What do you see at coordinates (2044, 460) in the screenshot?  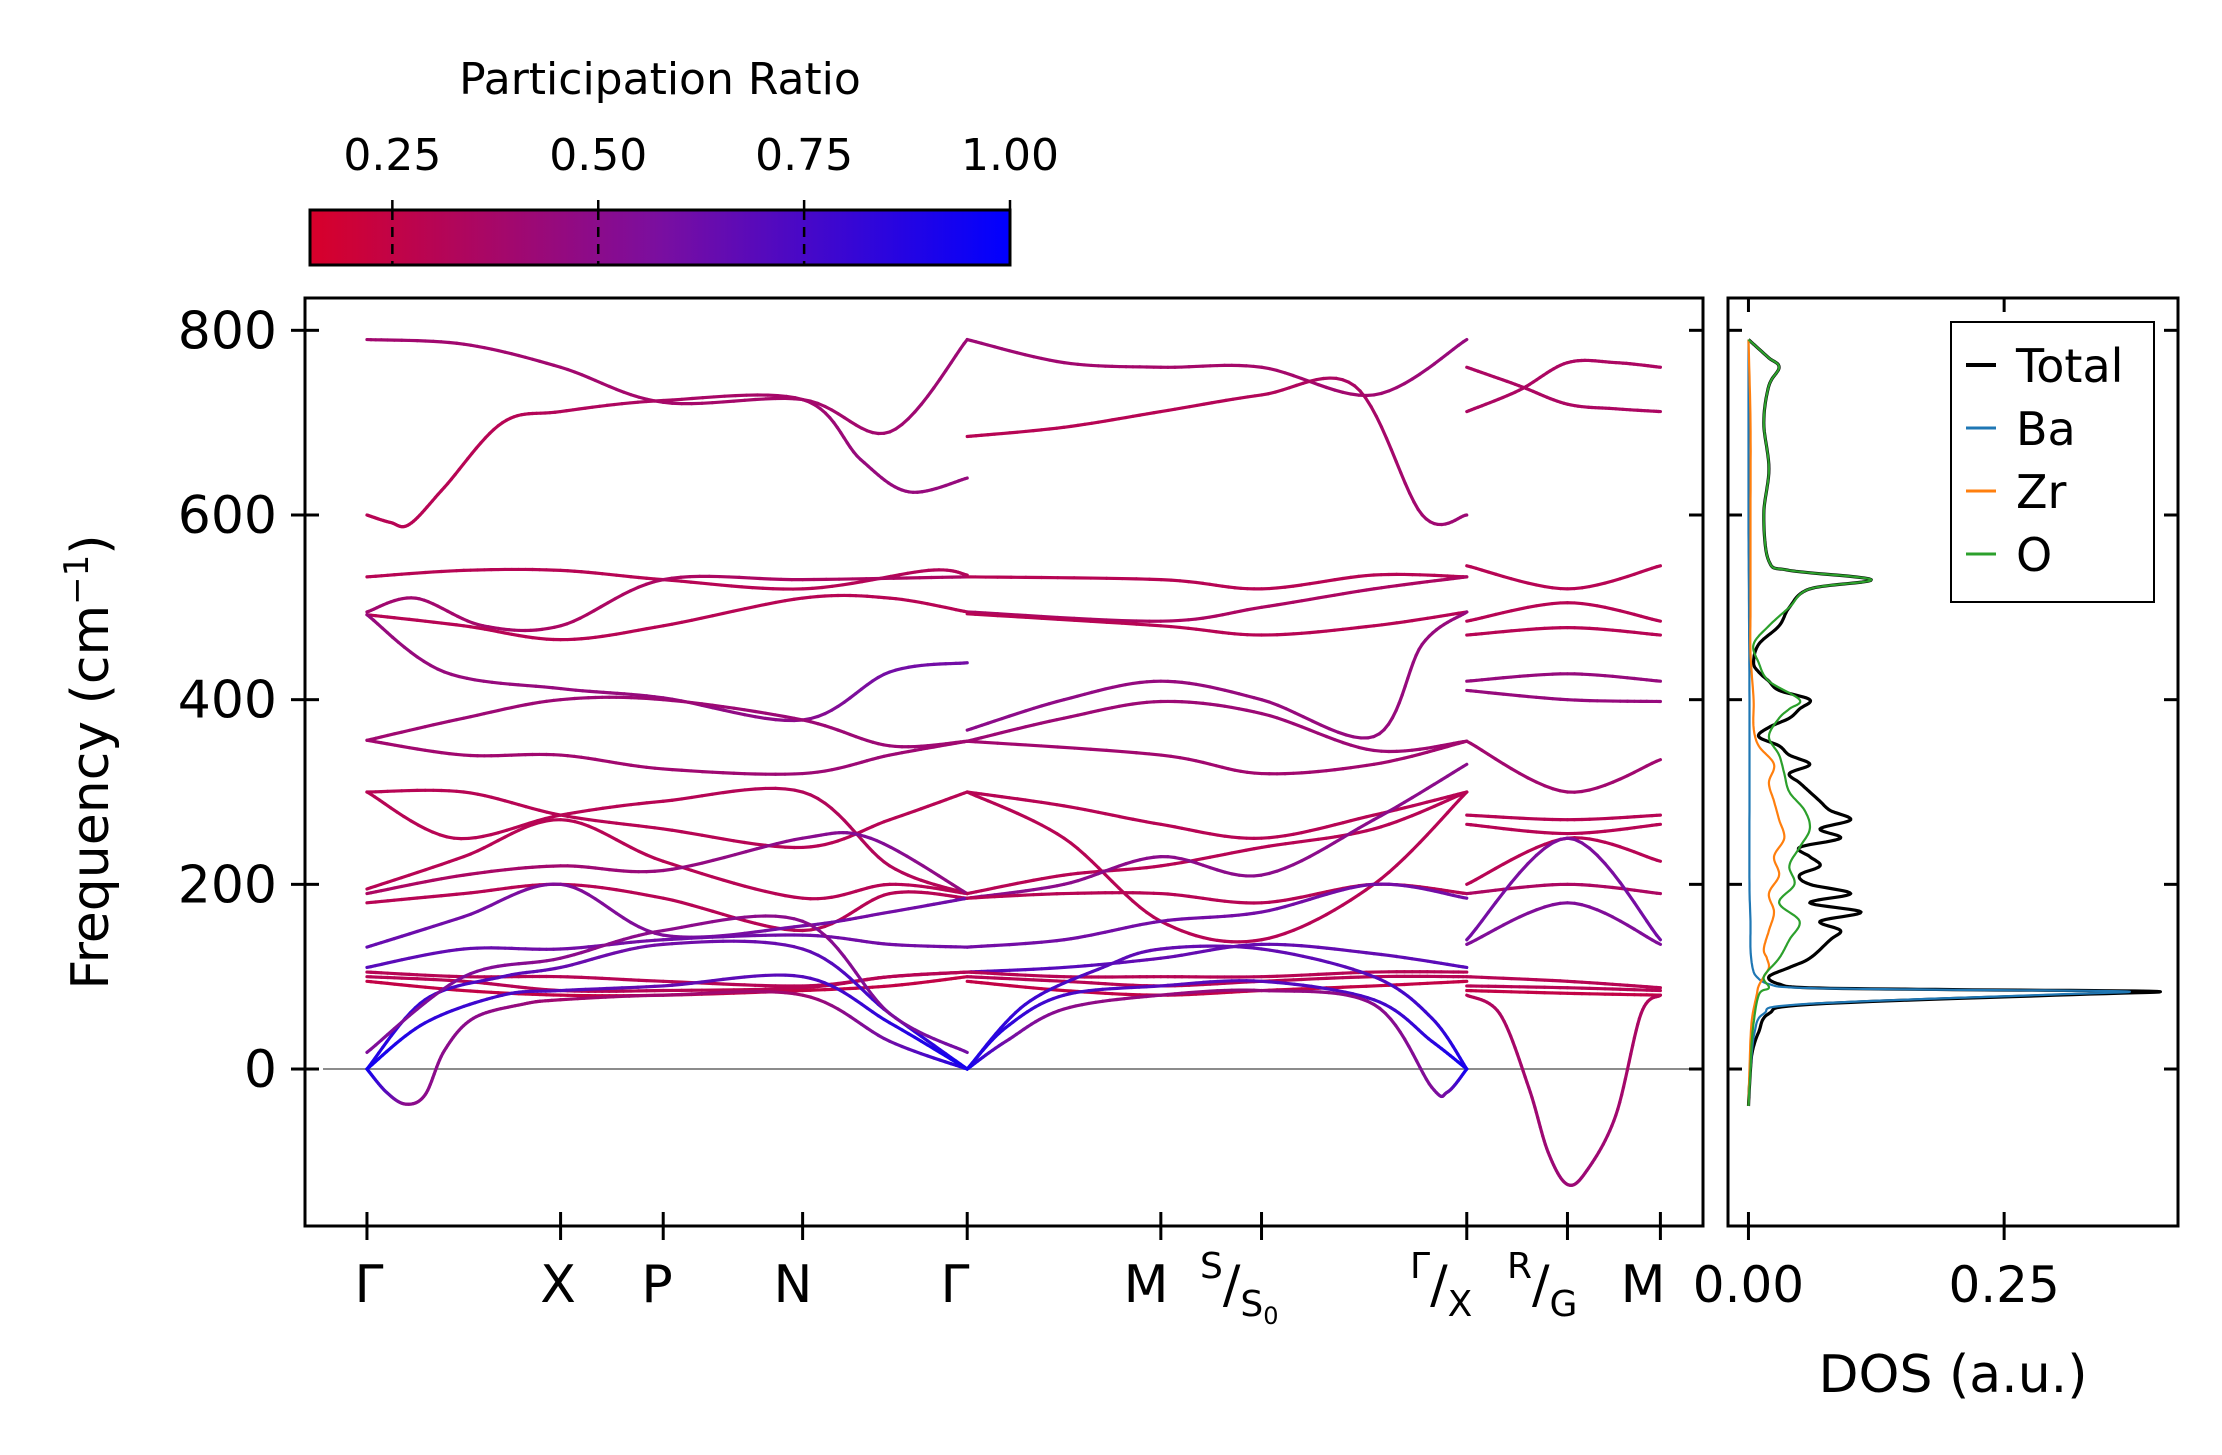 I see `legend-items: Total Ba Zr O` at bounding box center [2044, 460].